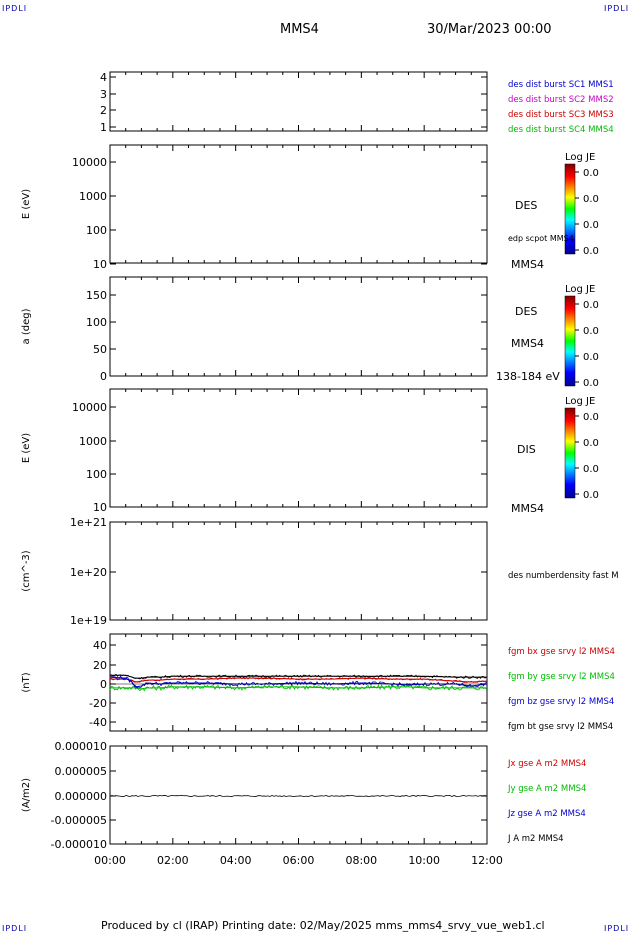 The width and height of the screenshot is (630, 934). I want to click on annot-density: des numberdensity fast M, so click(563, 576).